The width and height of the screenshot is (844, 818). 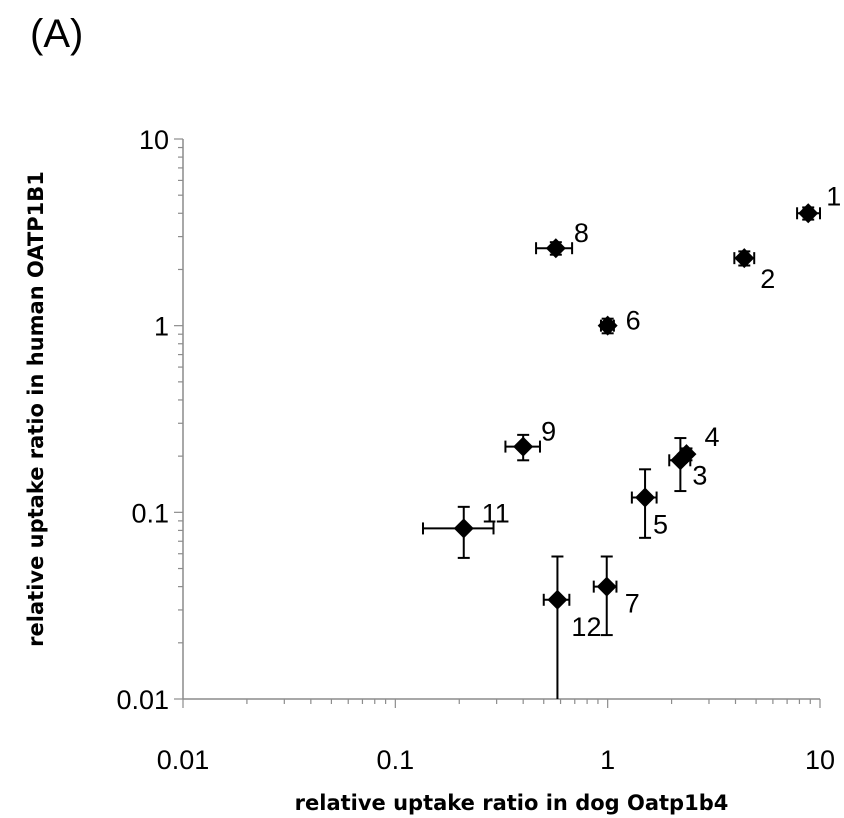 What do you see at coordinates (767, 279) in the screenshot?
I see `point-label-2: 2` at bounding box center [767, 279].